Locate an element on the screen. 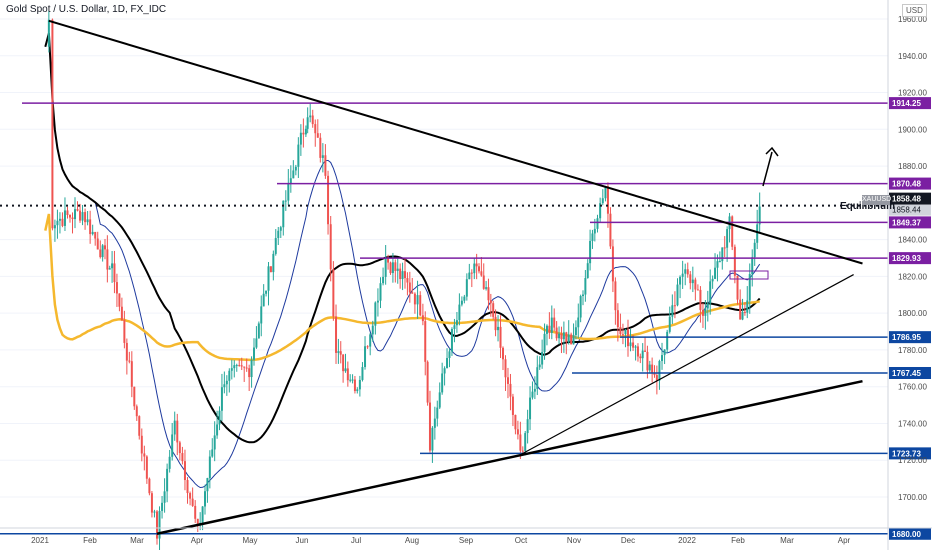 This screenshot has width=932, height=555. y-tick-label: 1780.00 is located at coordinates (912, 350).